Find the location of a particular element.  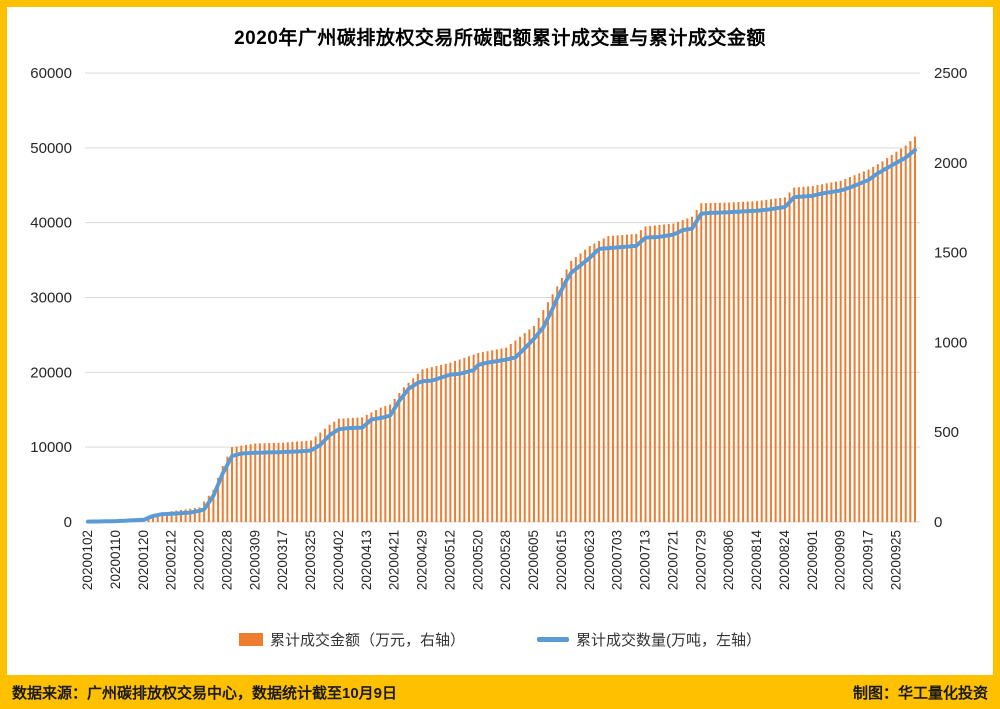

svg-text: 20200402 is located at coordinates (338, 560).